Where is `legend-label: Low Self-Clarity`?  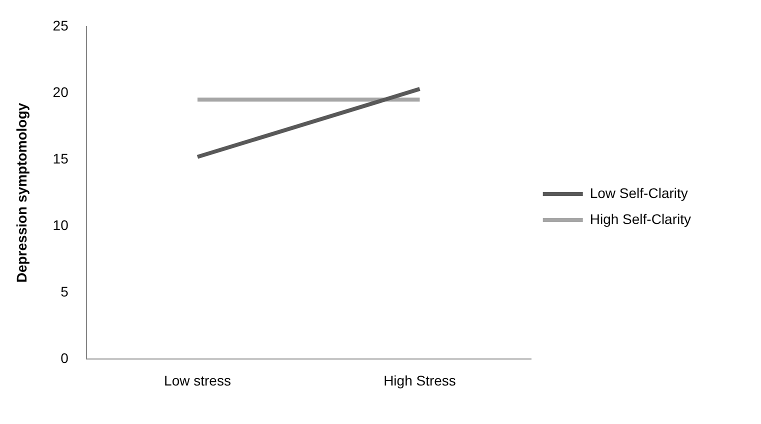
legend-label: Low Self-Clarity is located at coordinates (639, 192).